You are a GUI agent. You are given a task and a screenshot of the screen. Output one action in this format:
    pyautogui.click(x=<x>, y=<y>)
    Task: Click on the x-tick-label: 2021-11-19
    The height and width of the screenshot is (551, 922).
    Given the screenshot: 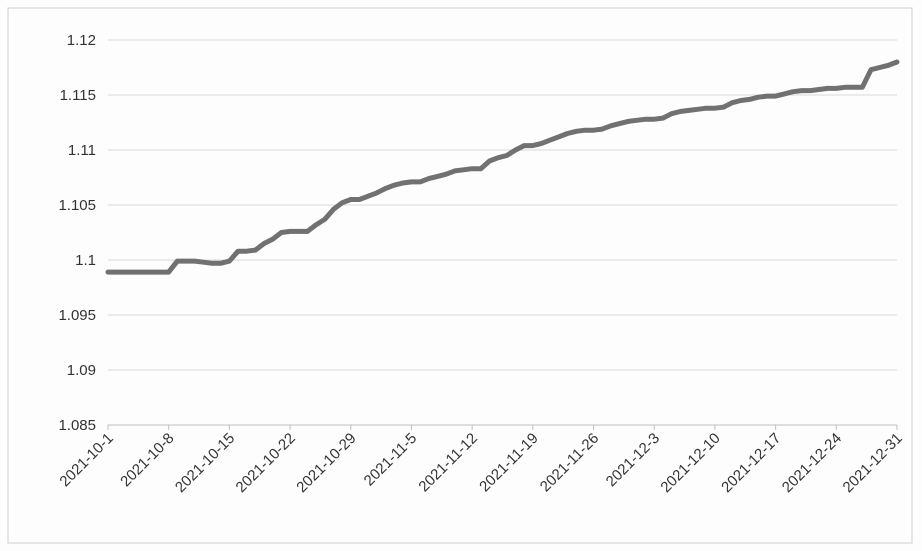 What is the action you would take?
    pyautogui.click(x=508, y=462)
    